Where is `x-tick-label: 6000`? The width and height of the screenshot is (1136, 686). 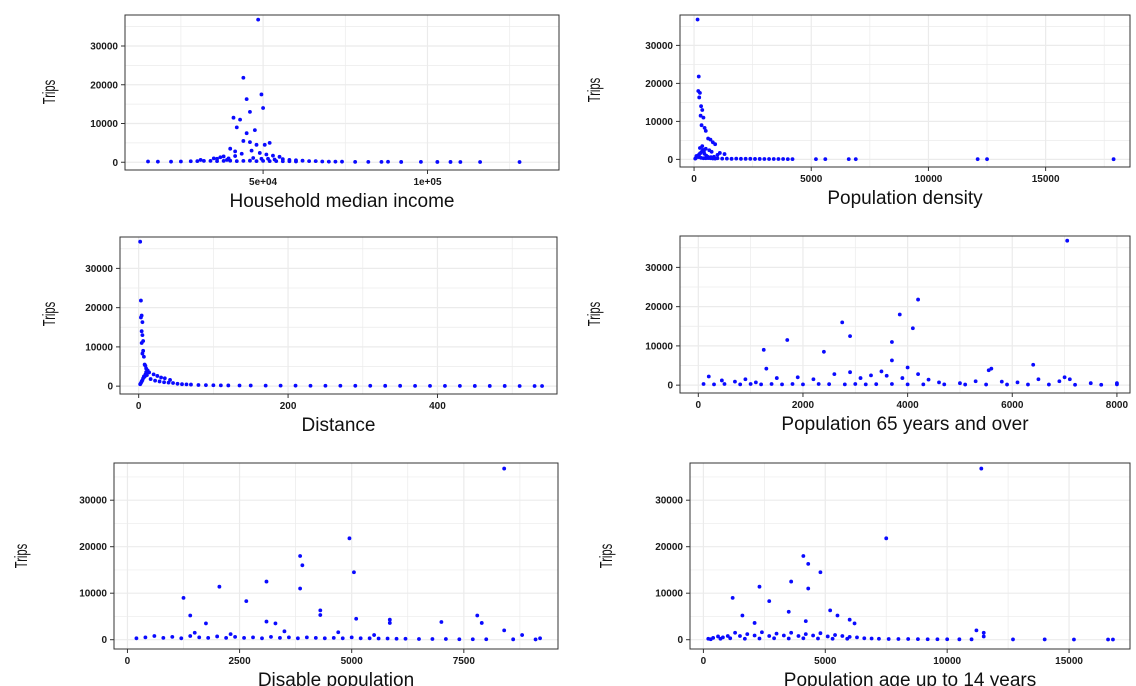 x-tick-label: 6000 is located at coordinates (1012, 405).